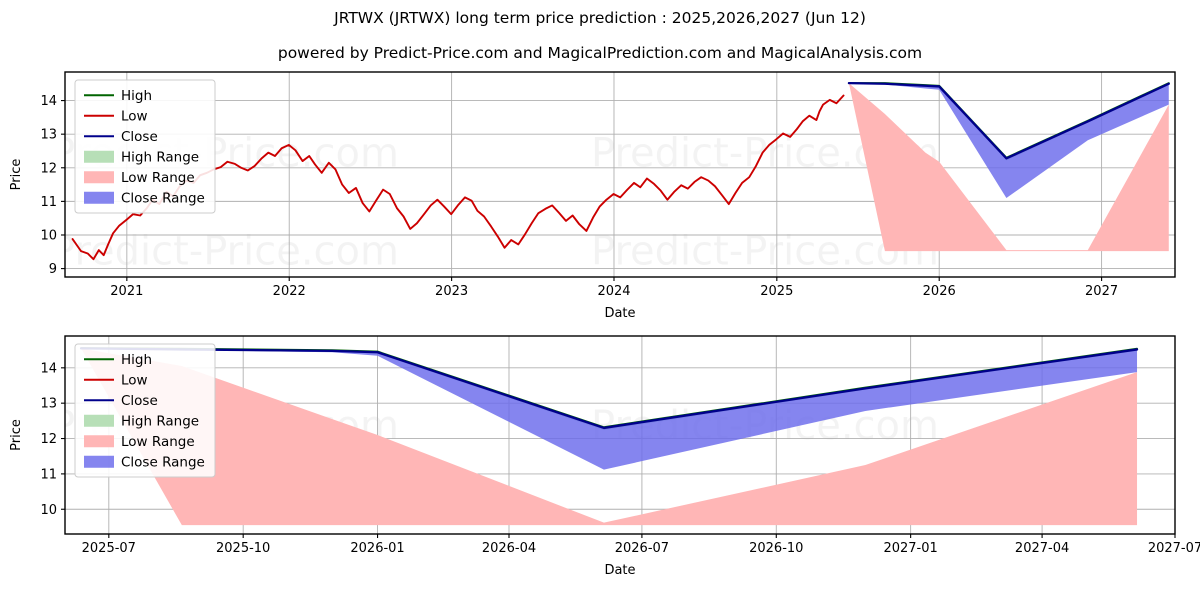  I want to click on xtick-label: 2026, so click(939, 291).